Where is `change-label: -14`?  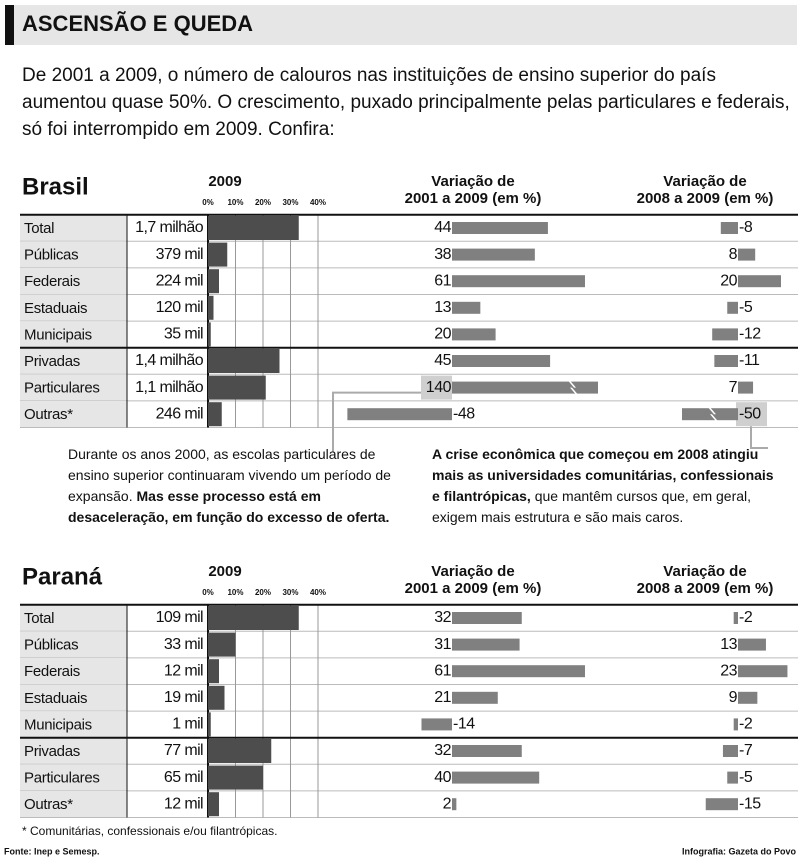
change-label: -14 is located at coordinates (464, 724).